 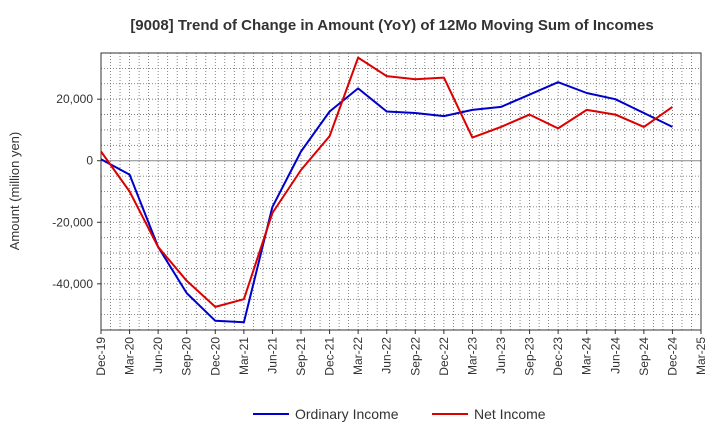 What do you see at coordinates (587, 356) in the screenshot?
I see `x-tick-label: Mar-24` at bounding box center [587, 356].